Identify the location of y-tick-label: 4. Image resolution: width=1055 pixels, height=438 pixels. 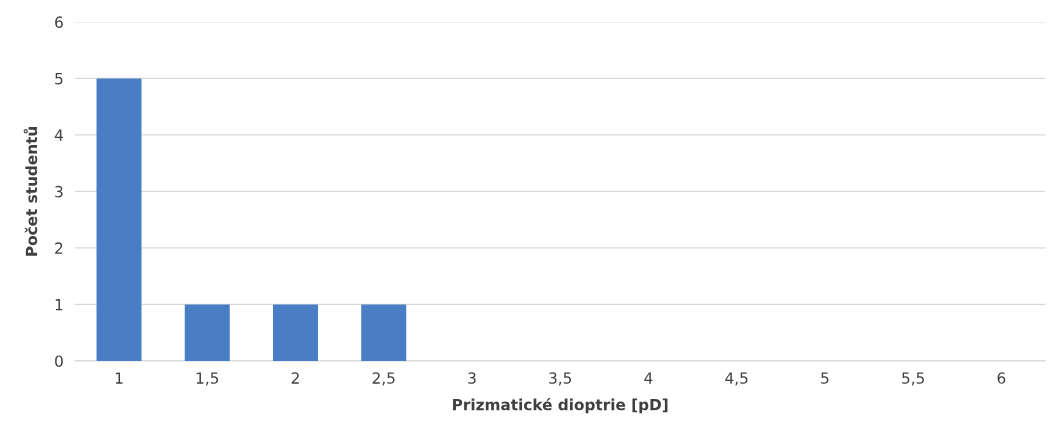
(58, 135).